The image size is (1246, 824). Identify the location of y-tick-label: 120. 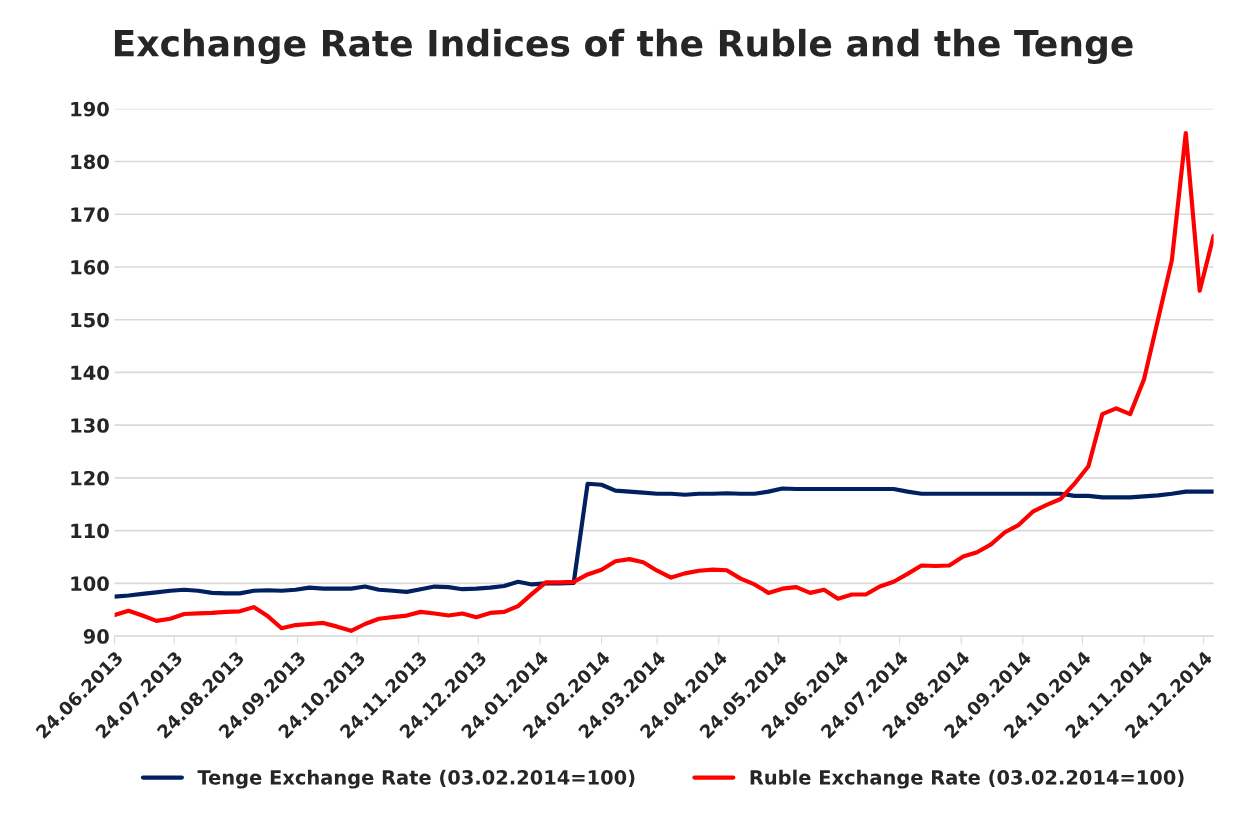
(90, 478).